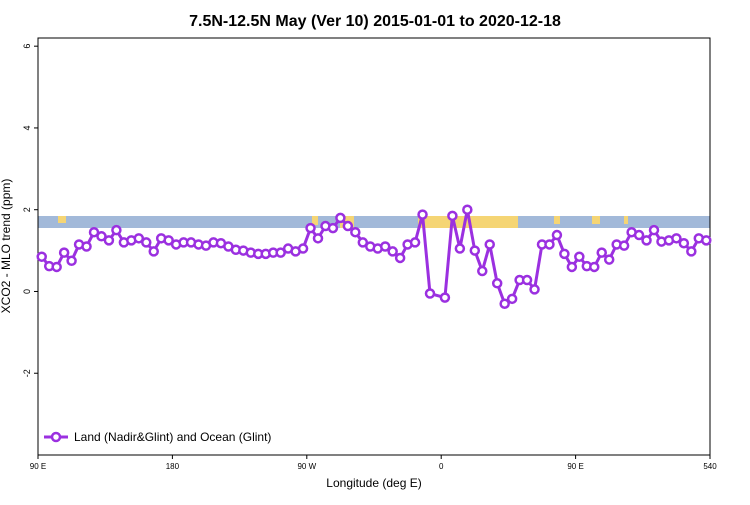  I want to click on y-tick-label: 2, so click(27, 209).